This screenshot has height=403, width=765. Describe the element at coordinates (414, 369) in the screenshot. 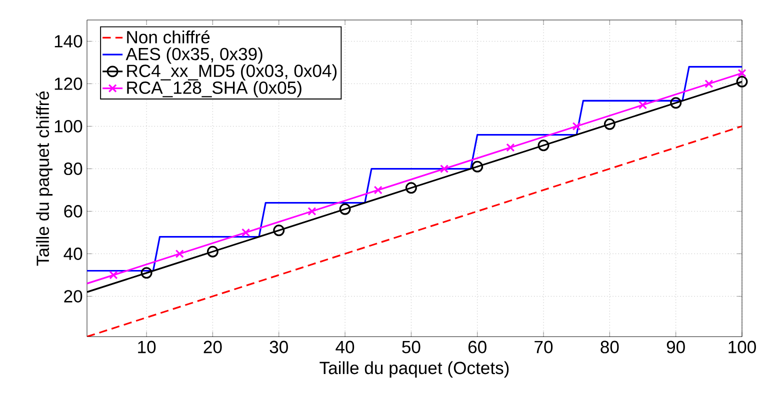

I see `x-axis-title: Taille du paquet (Octets)` at that location.